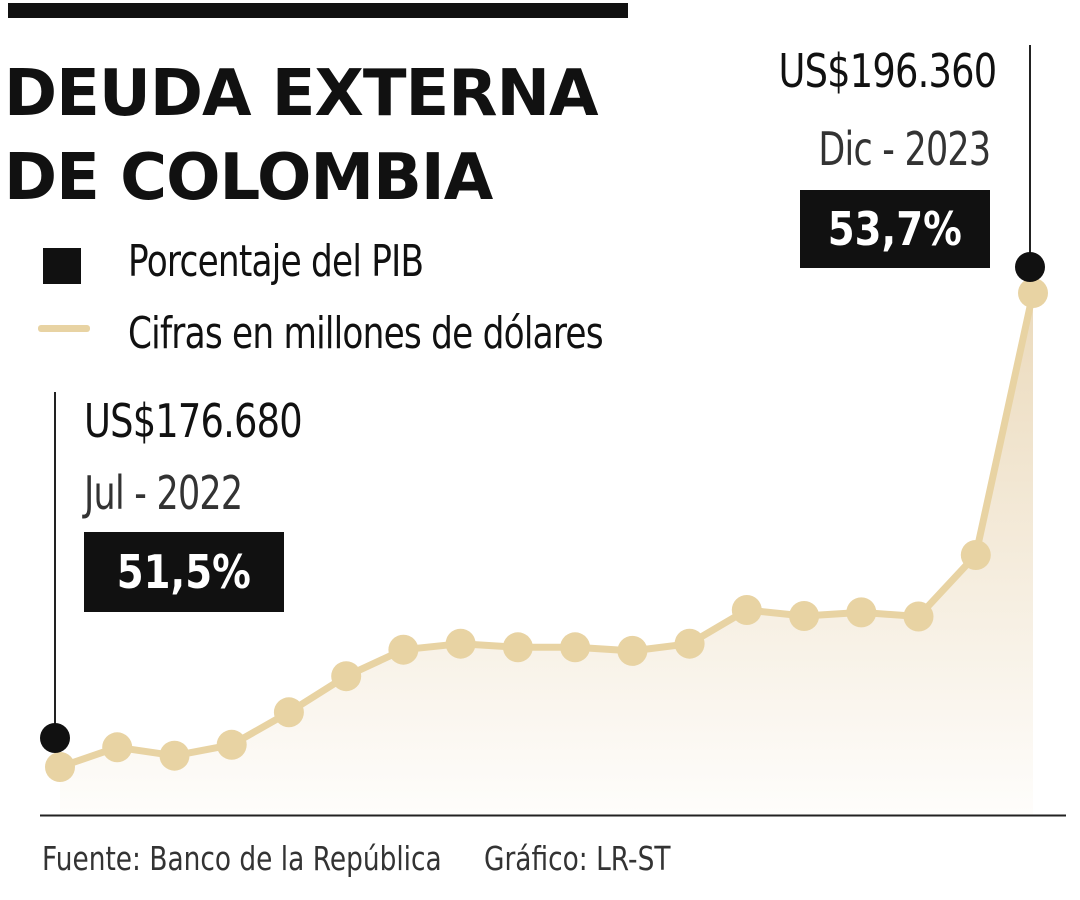  I want to click on footer-source: Fuente: Banco de la República, so click(242, 858).